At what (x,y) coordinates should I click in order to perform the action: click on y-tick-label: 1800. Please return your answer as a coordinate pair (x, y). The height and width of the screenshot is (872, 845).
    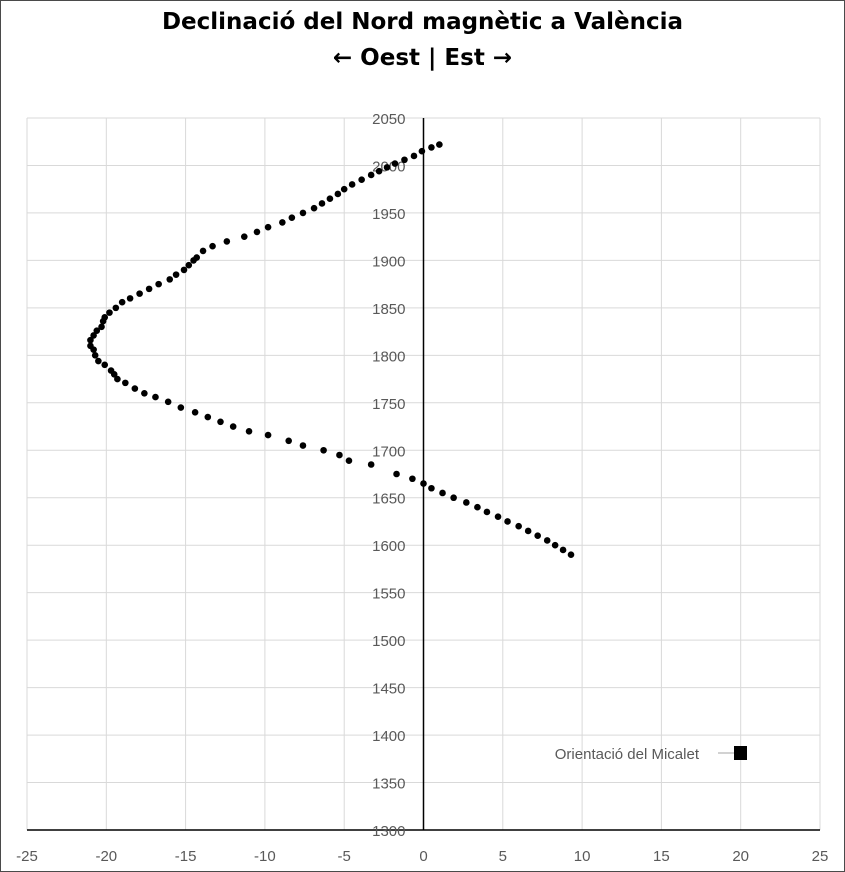
    Looking at the image, I should click on (388, 356).